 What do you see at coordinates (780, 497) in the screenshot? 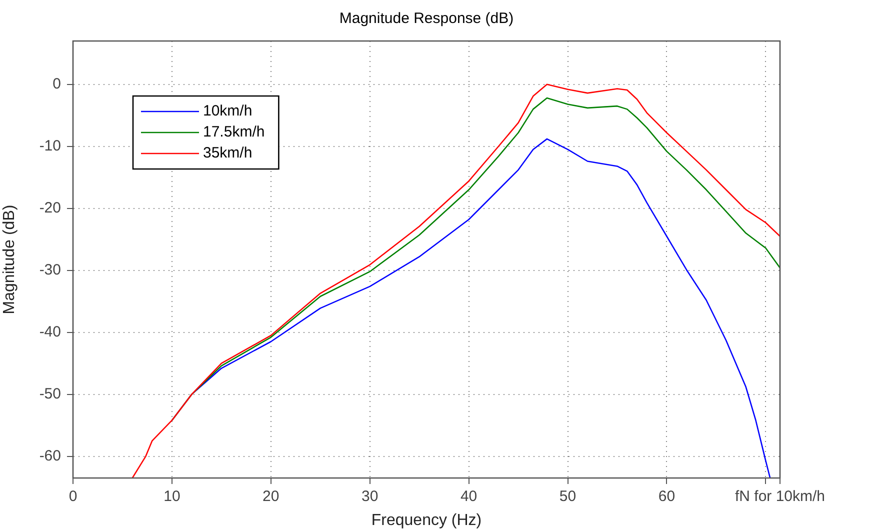
I see `x-tick-label: fN for 10km/h` at bounding box center [780, 497].